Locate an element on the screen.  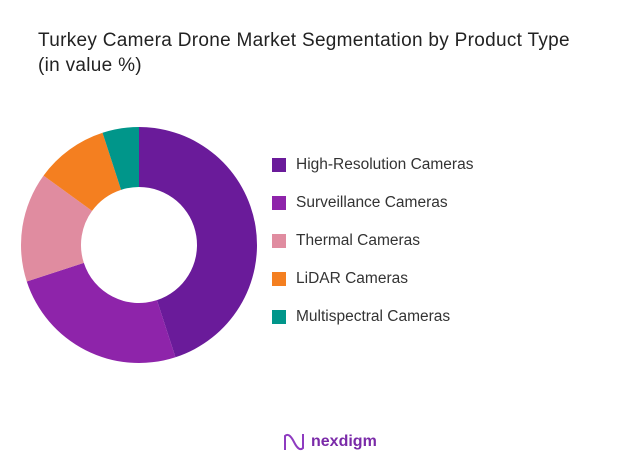
brand-logo: nexdigm is located at coordinates (330, 442).